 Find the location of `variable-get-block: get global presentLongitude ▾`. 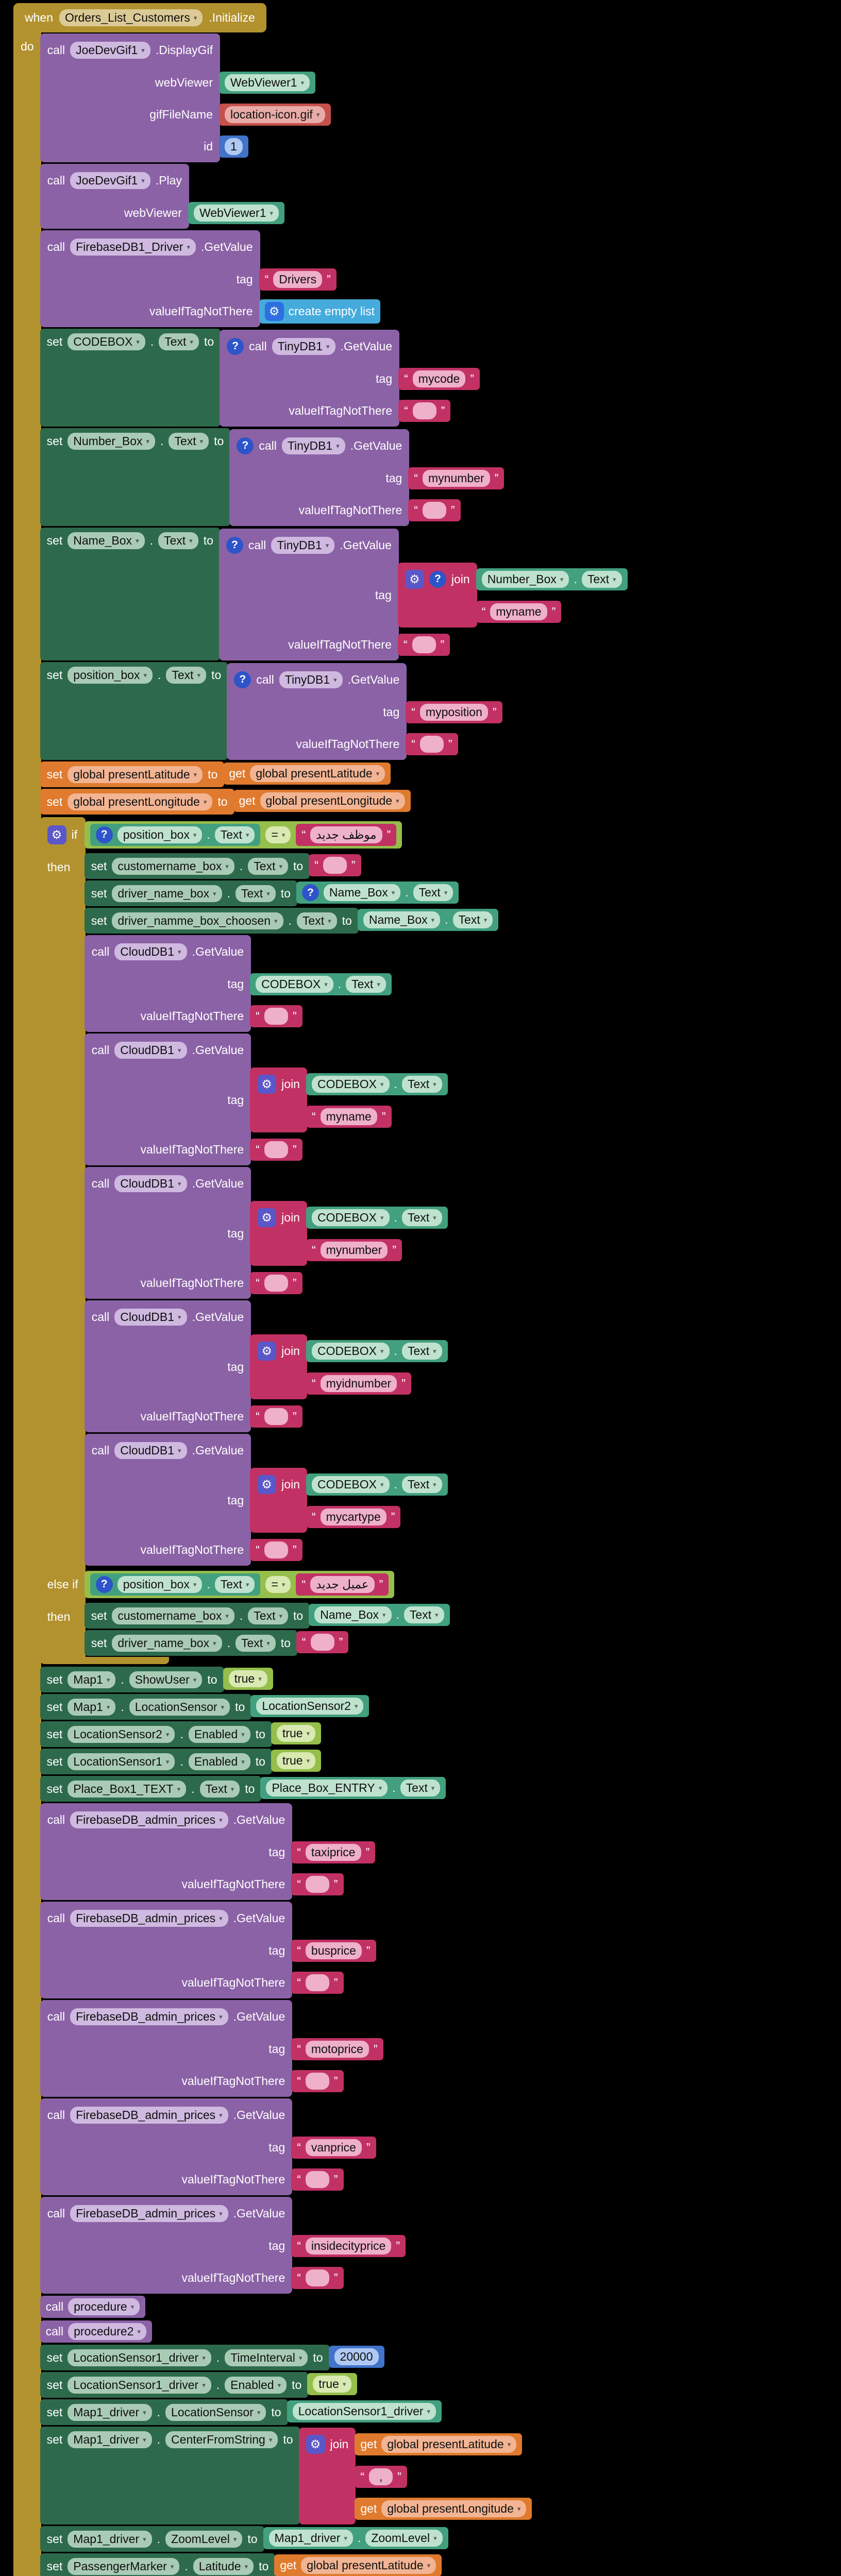

variable-get-block: get global presentLongitude ▾ is located at coordinates (443, 2508).